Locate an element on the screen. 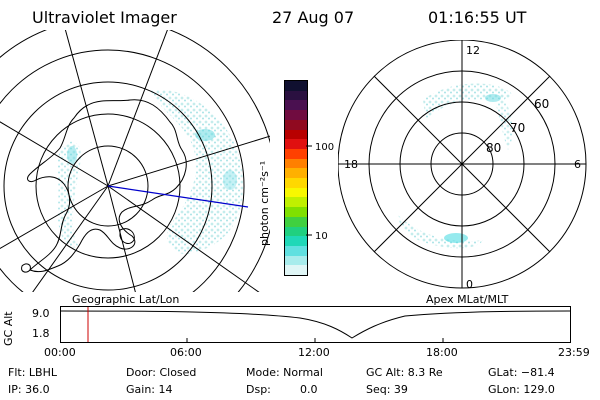 The image size is (600, 400). projection-line is located at coordinates (178, 196).